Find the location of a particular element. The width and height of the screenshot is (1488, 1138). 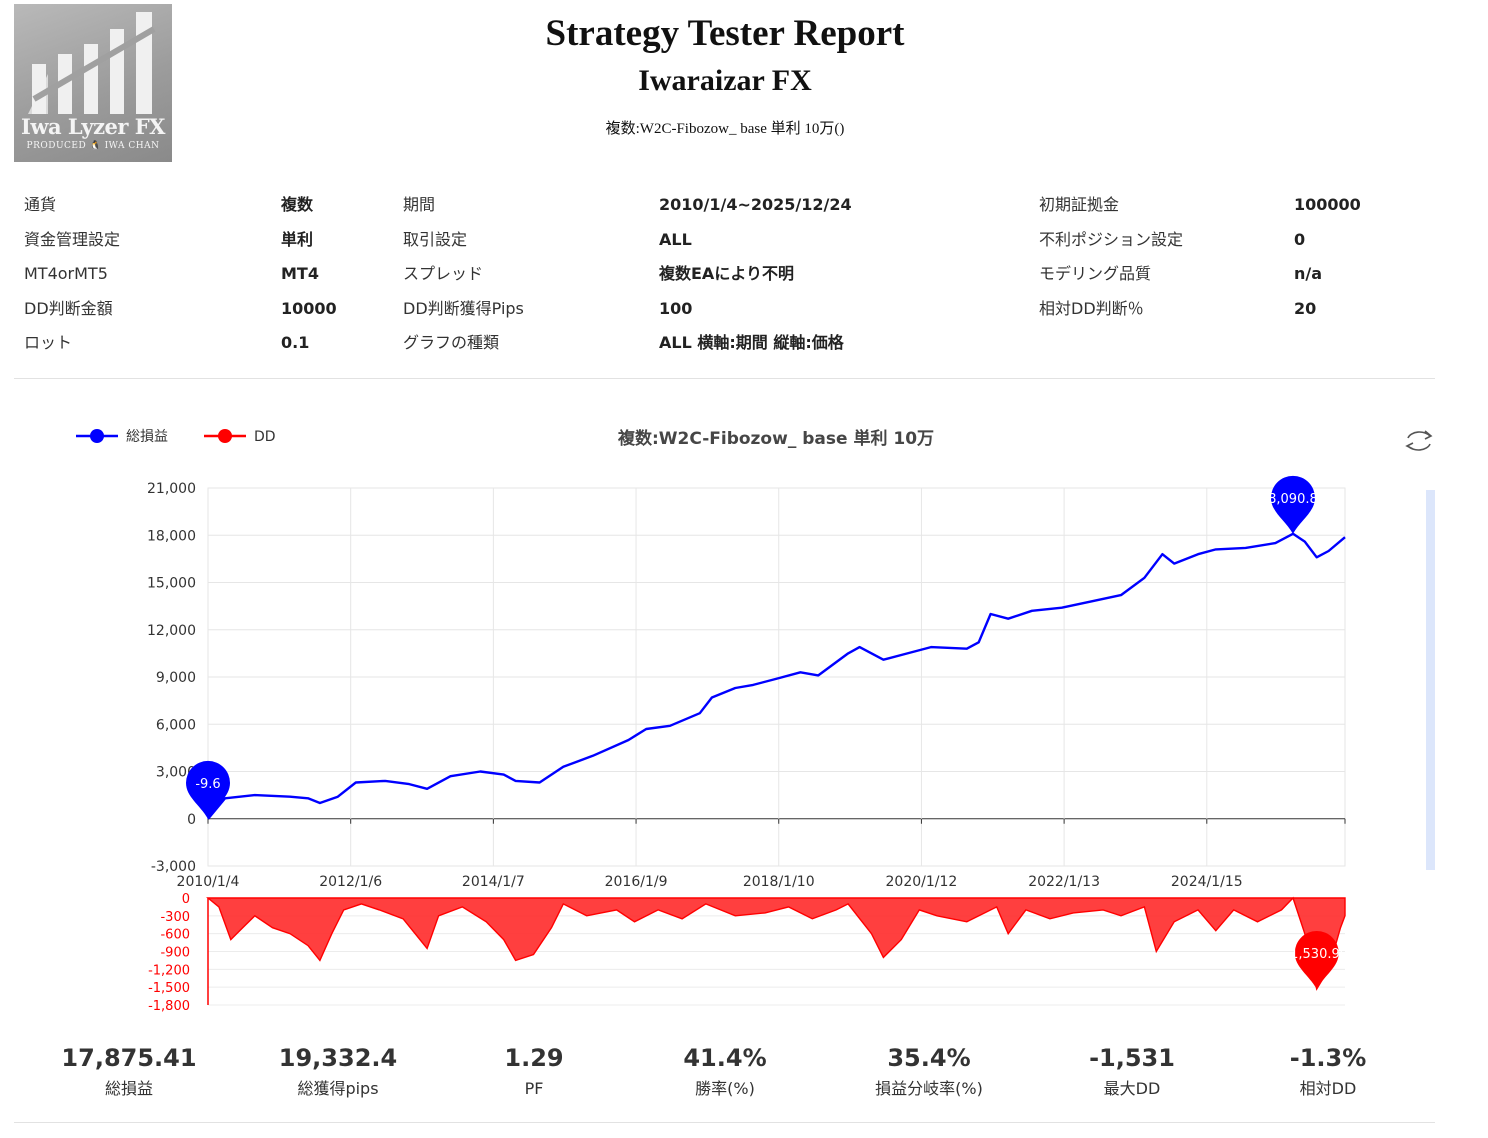

logo-graphic is located at coordinates (92, 63).